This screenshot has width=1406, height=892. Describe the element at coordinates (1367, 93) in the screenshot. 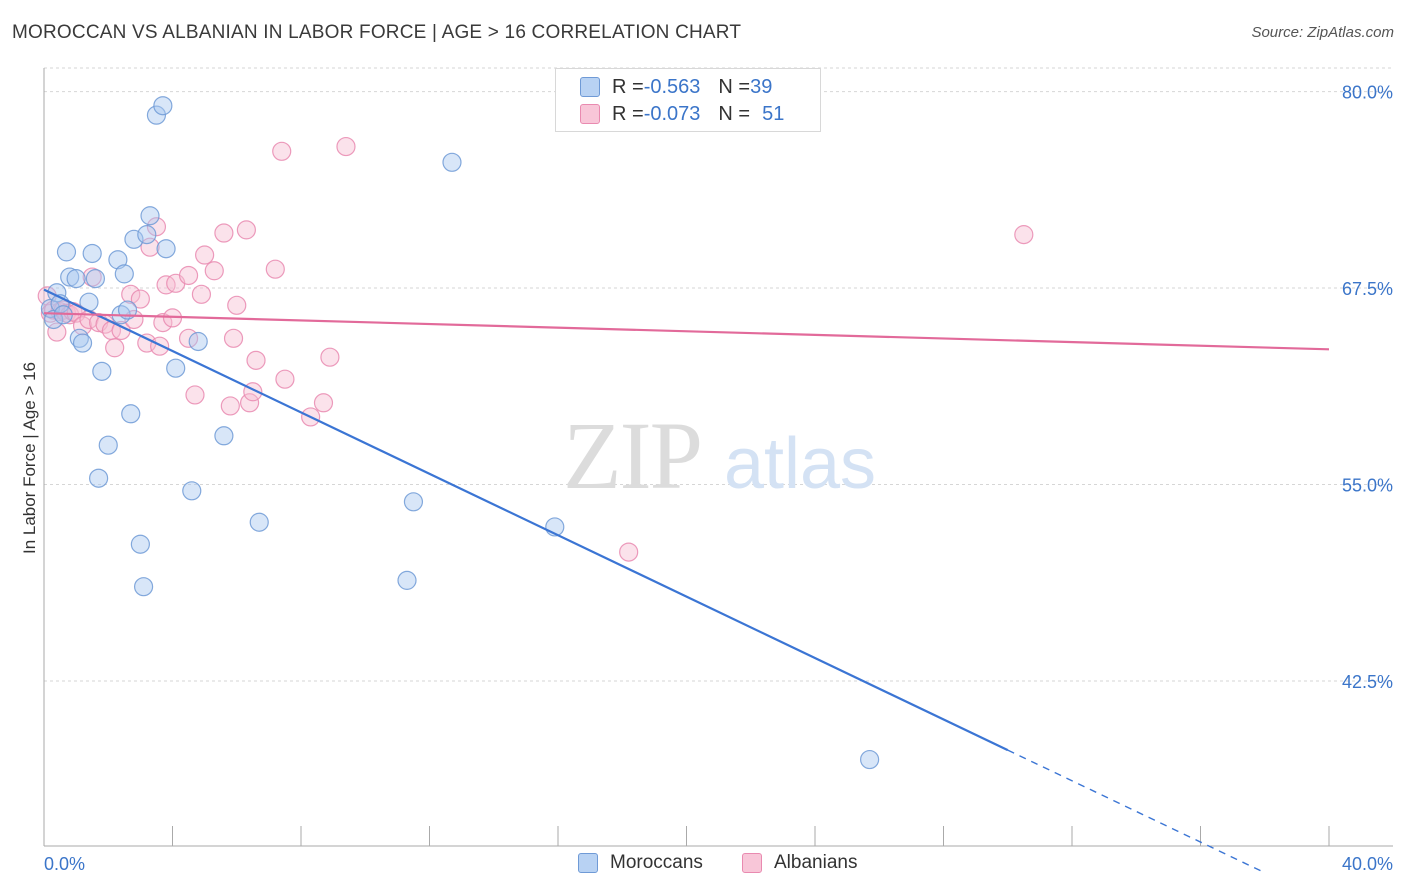

I see `y-tick-label: 80.0%` at that location.